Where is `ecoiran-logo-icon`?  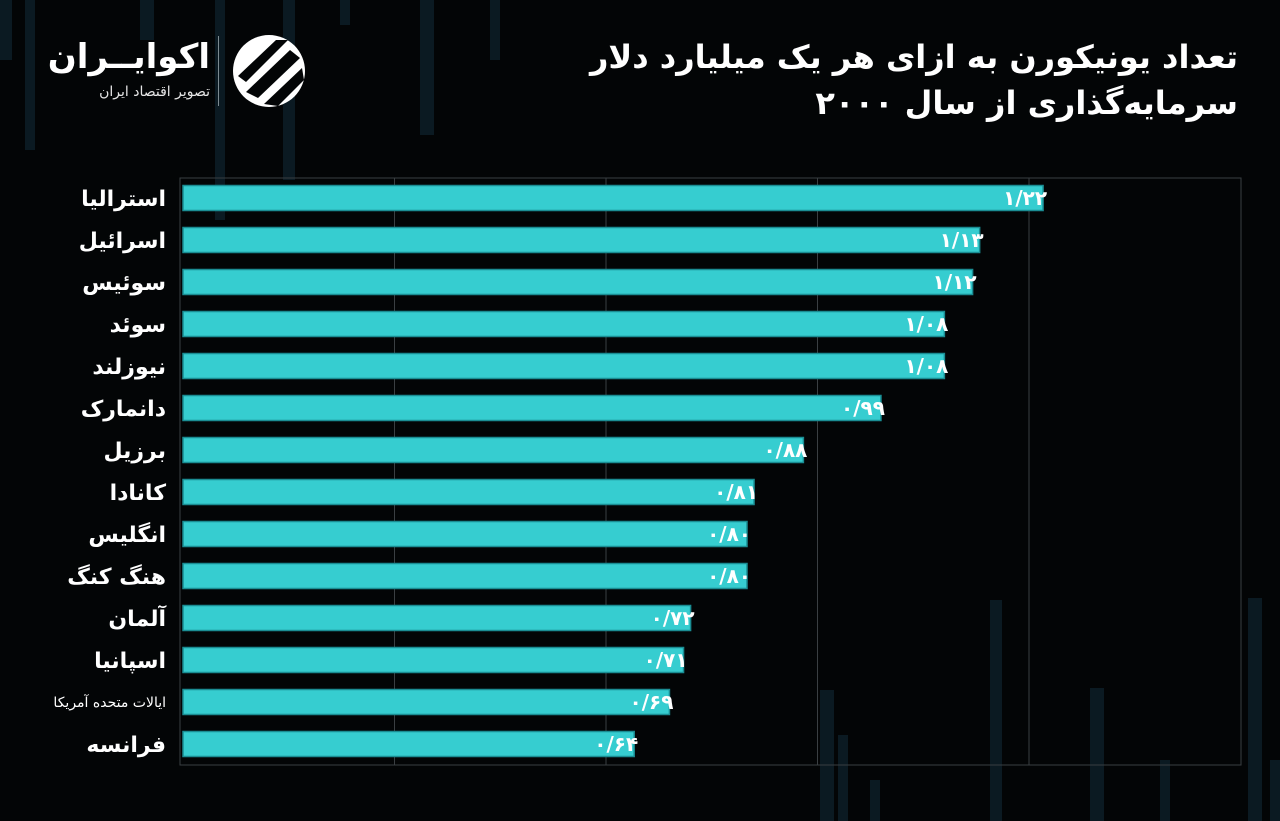
ecoiran-logo-icon is located at coordinates (269, 71).